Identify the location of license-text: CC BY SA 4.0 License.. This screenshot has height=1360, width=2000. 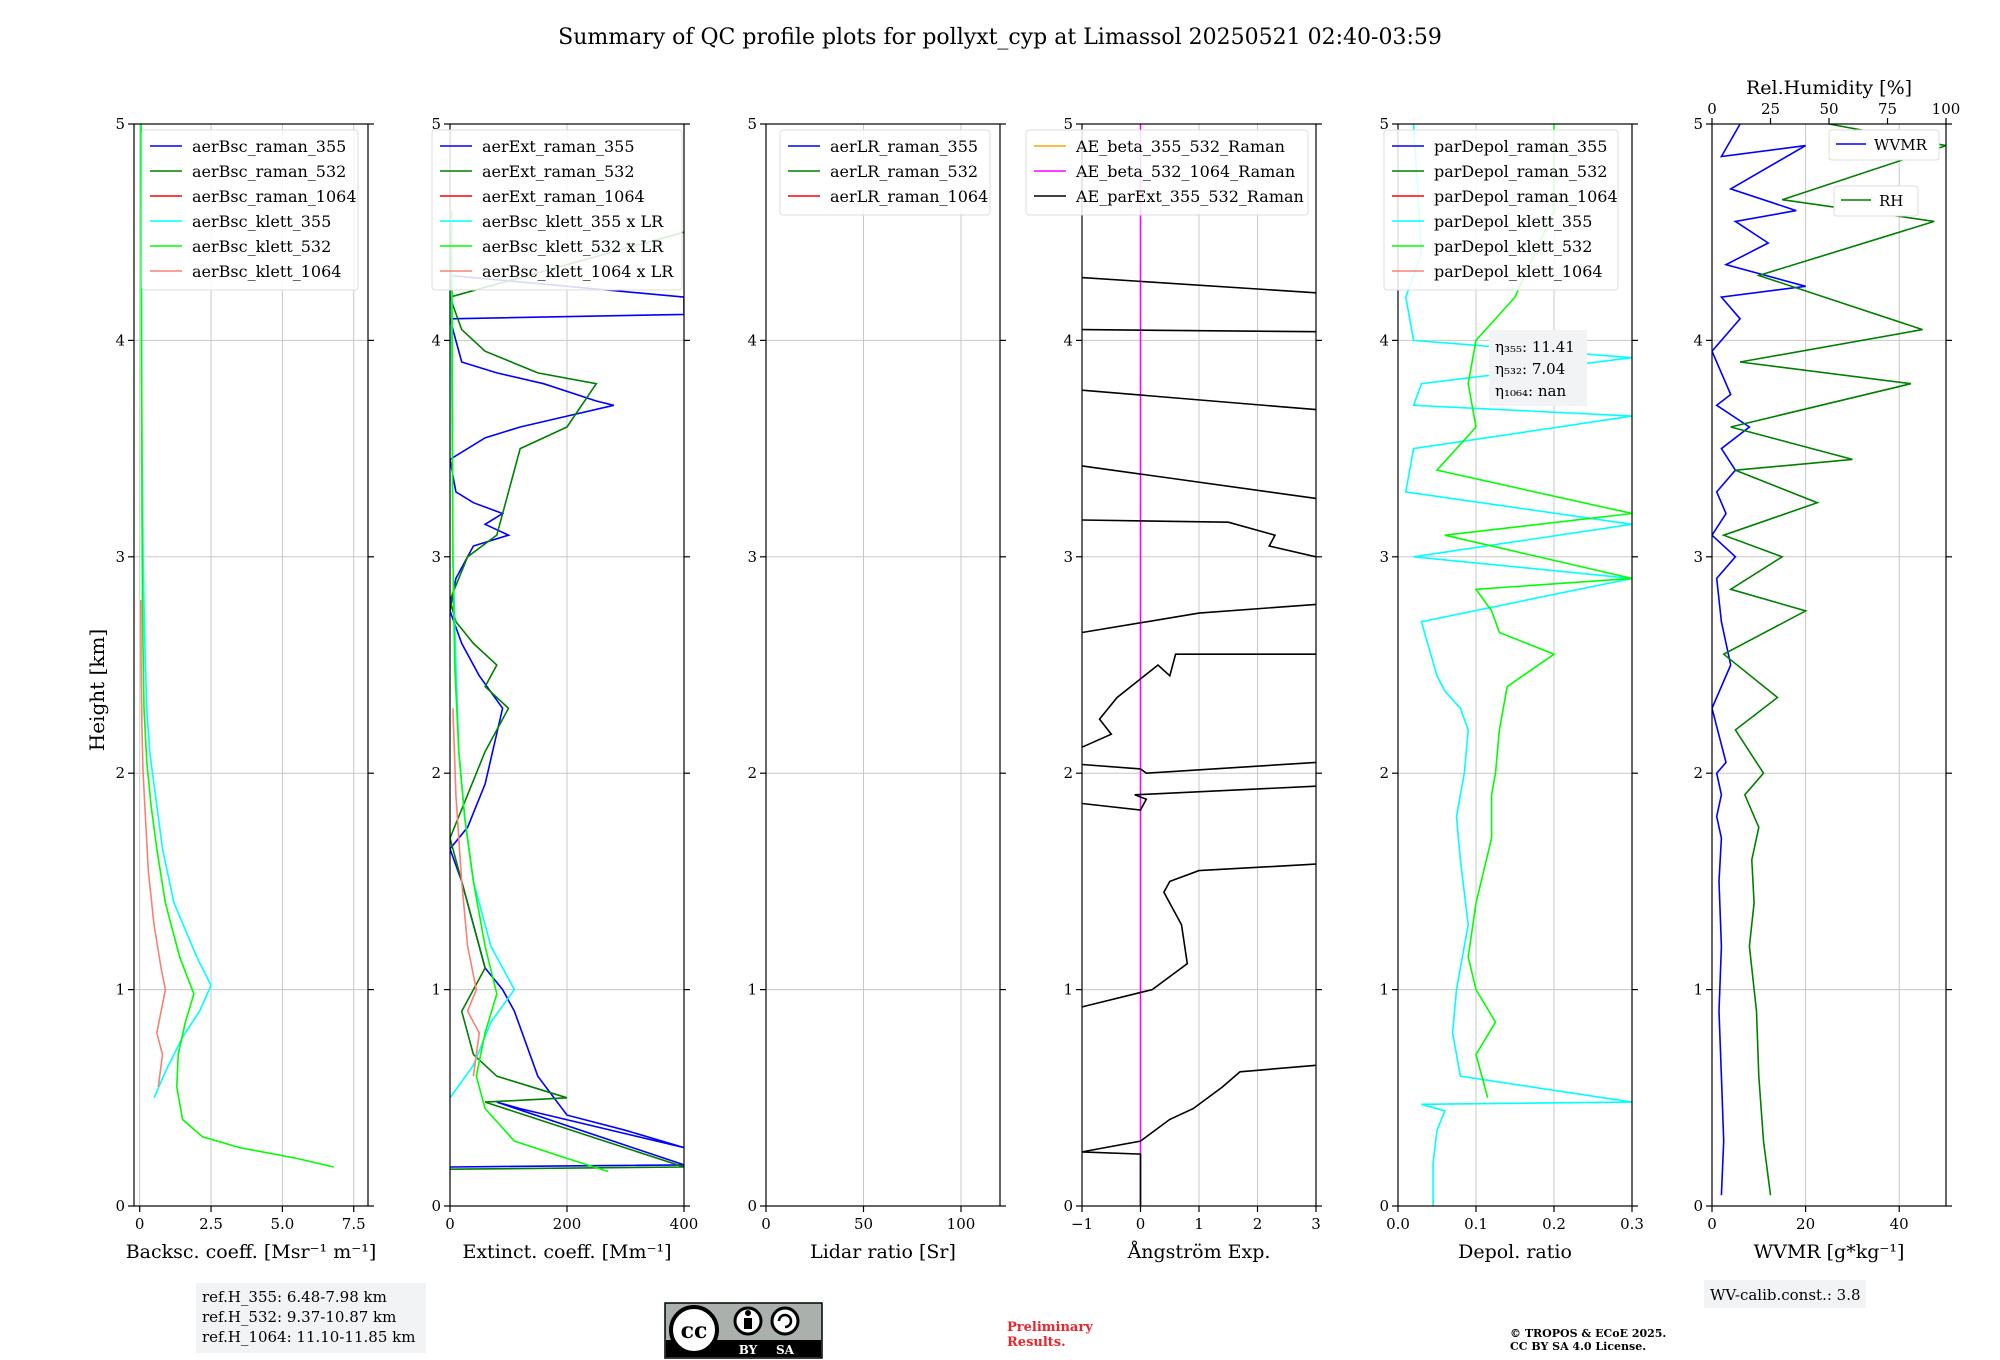
(1578, 1346).